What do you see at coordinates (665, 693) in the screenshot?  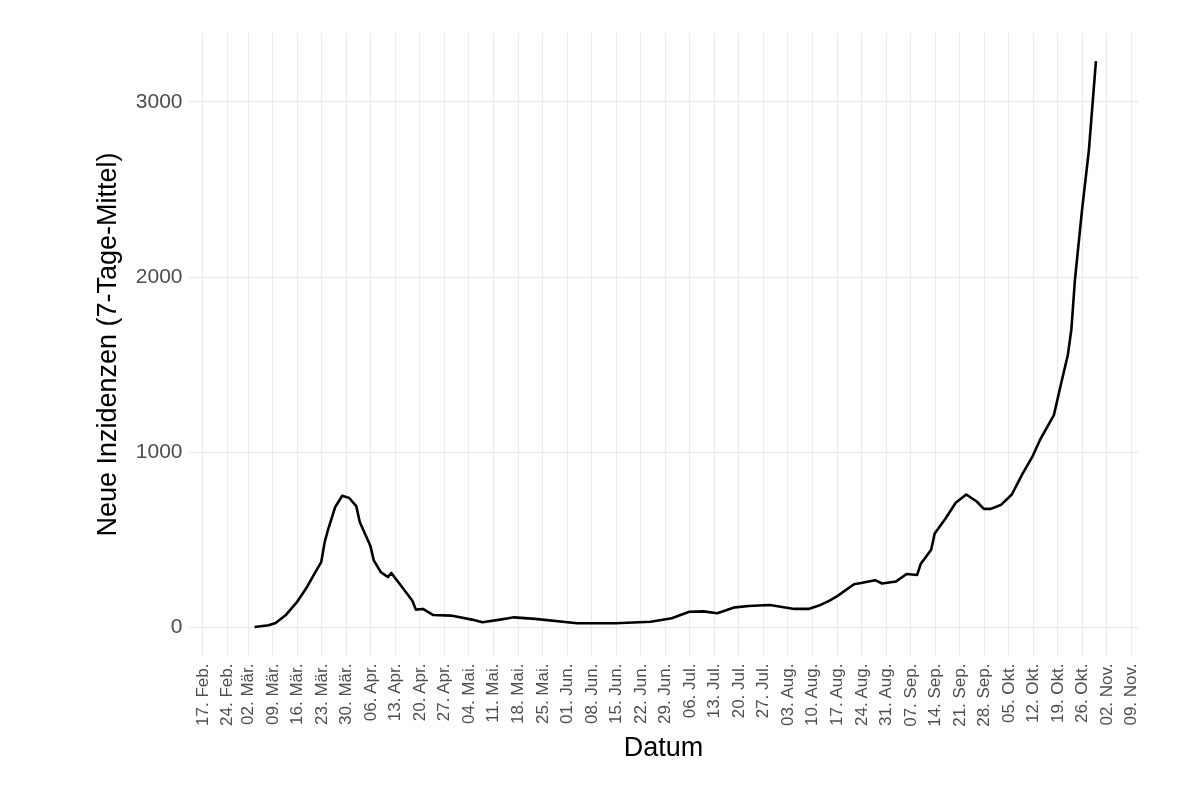 I see `x-tick-label: 29. Jun.` at bounding box center [665, 693].